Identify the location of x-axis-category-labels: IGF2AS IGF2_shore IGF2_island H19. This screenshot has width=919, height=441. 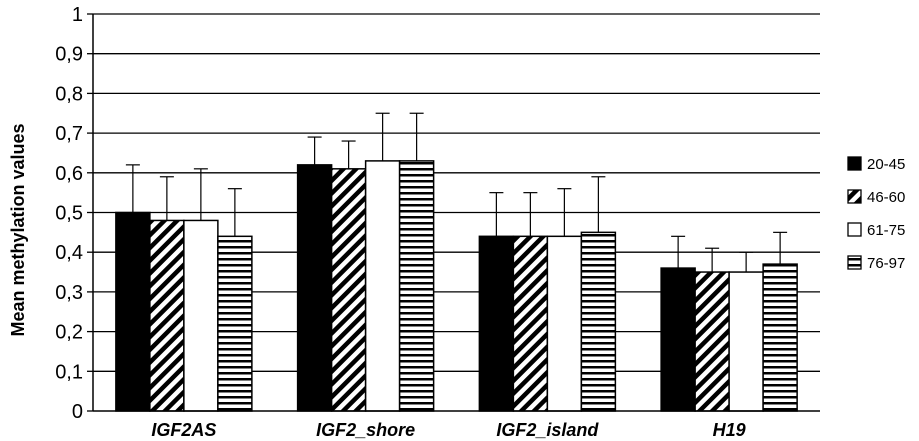
(448, 430).